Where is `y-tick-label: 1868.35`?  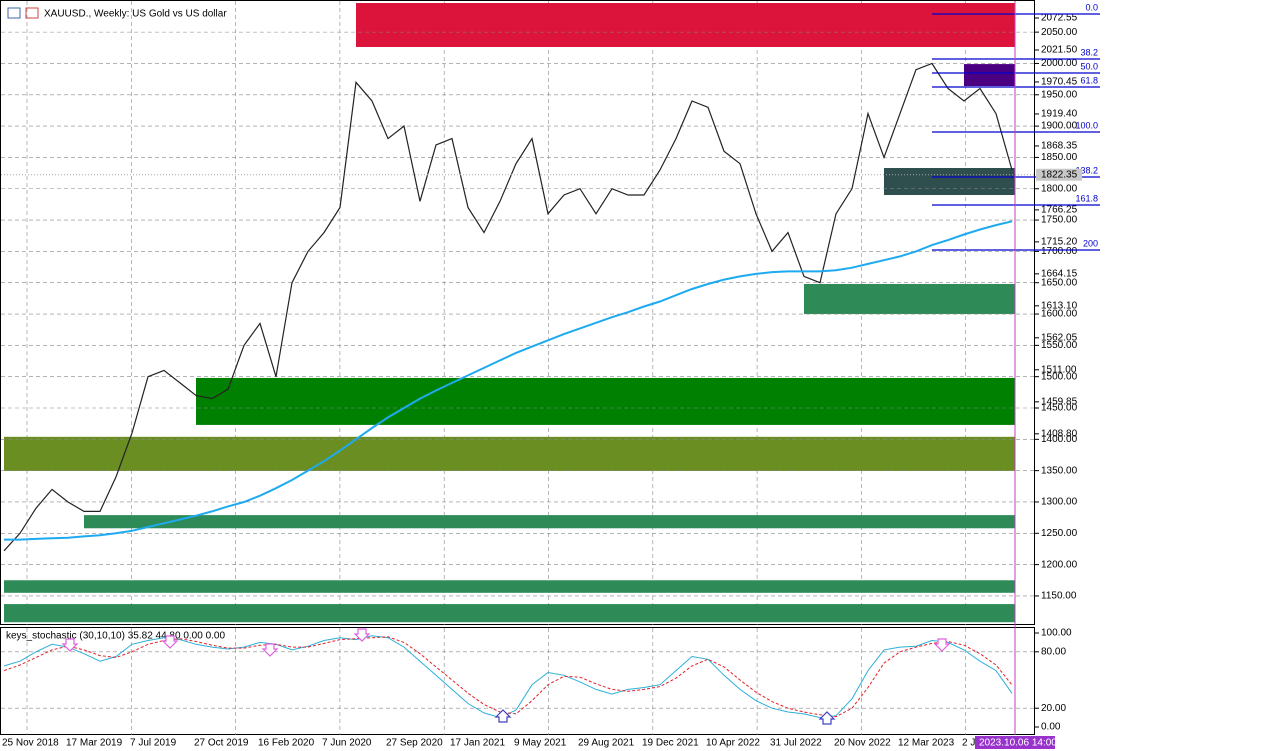
y-tick-label: 1868.35 is located at coordinates (1059, 146).